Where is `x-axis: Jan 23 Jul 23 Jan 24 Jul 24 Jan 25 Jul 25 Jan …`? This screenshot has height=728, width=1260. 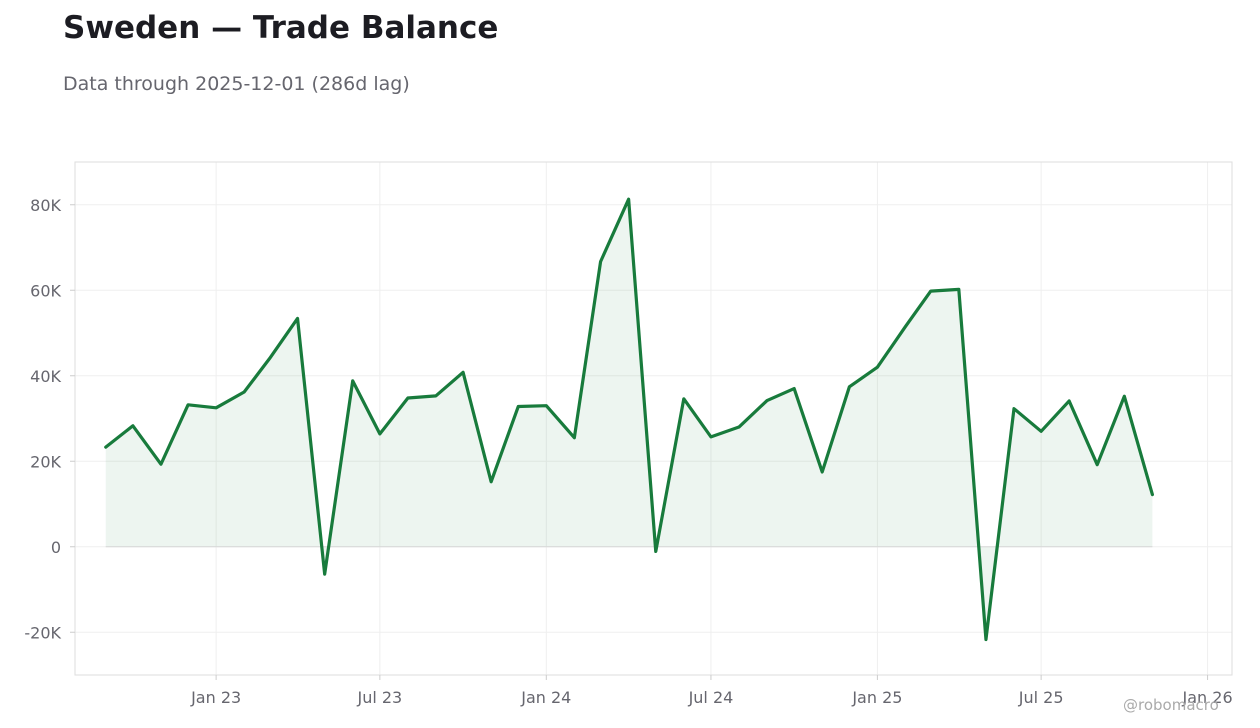 x-axis: Jan 23 Jul 23 Jan 24 Jul 24 Jan 25 Jul 25 Jan … is located at coordinates (711, 691).